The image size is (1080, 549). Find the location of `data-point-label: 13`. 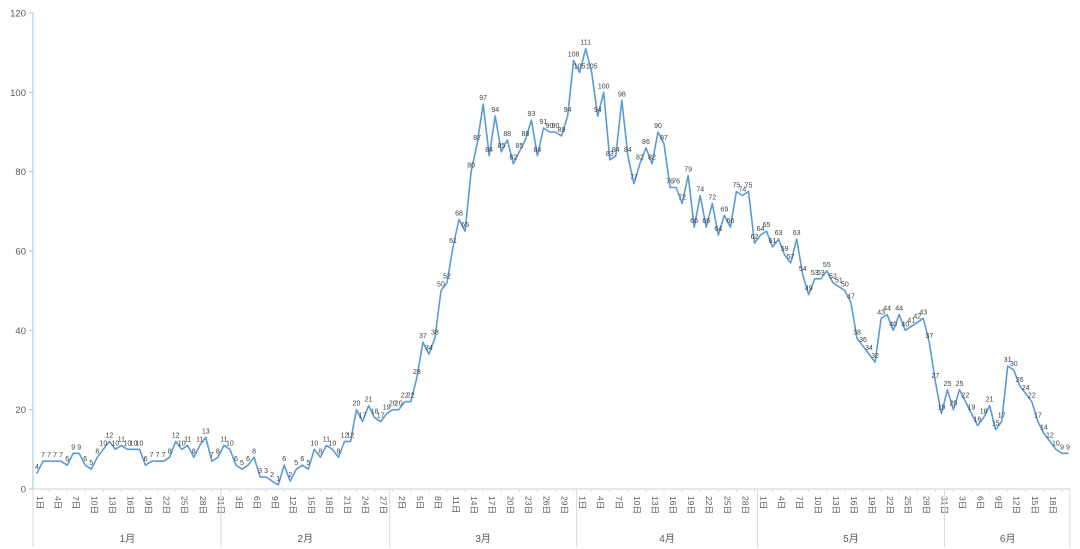

data-point-label: 13 is located at coordinates (206, 431).